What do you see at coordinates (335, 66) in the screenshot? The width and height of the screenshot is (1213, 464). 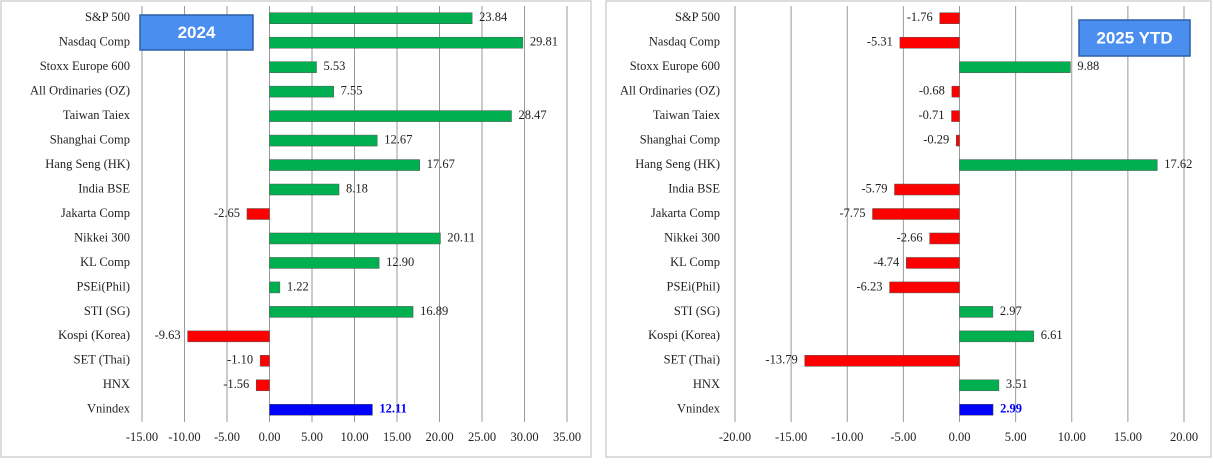 I see `value-label: 5.53` at bounding box center [335, 66].